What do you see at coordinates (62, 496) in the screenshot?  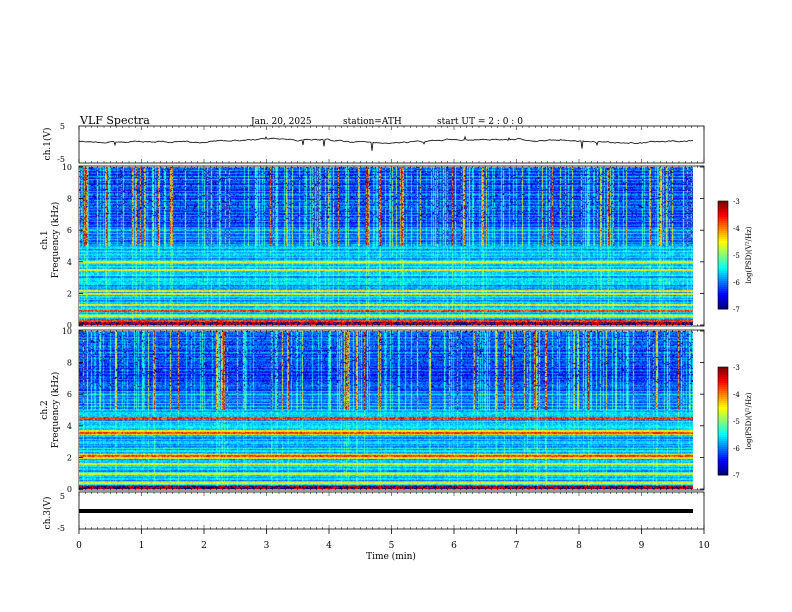 I see `ch3-ytick-top: 5` at bounding box center [62, 496].